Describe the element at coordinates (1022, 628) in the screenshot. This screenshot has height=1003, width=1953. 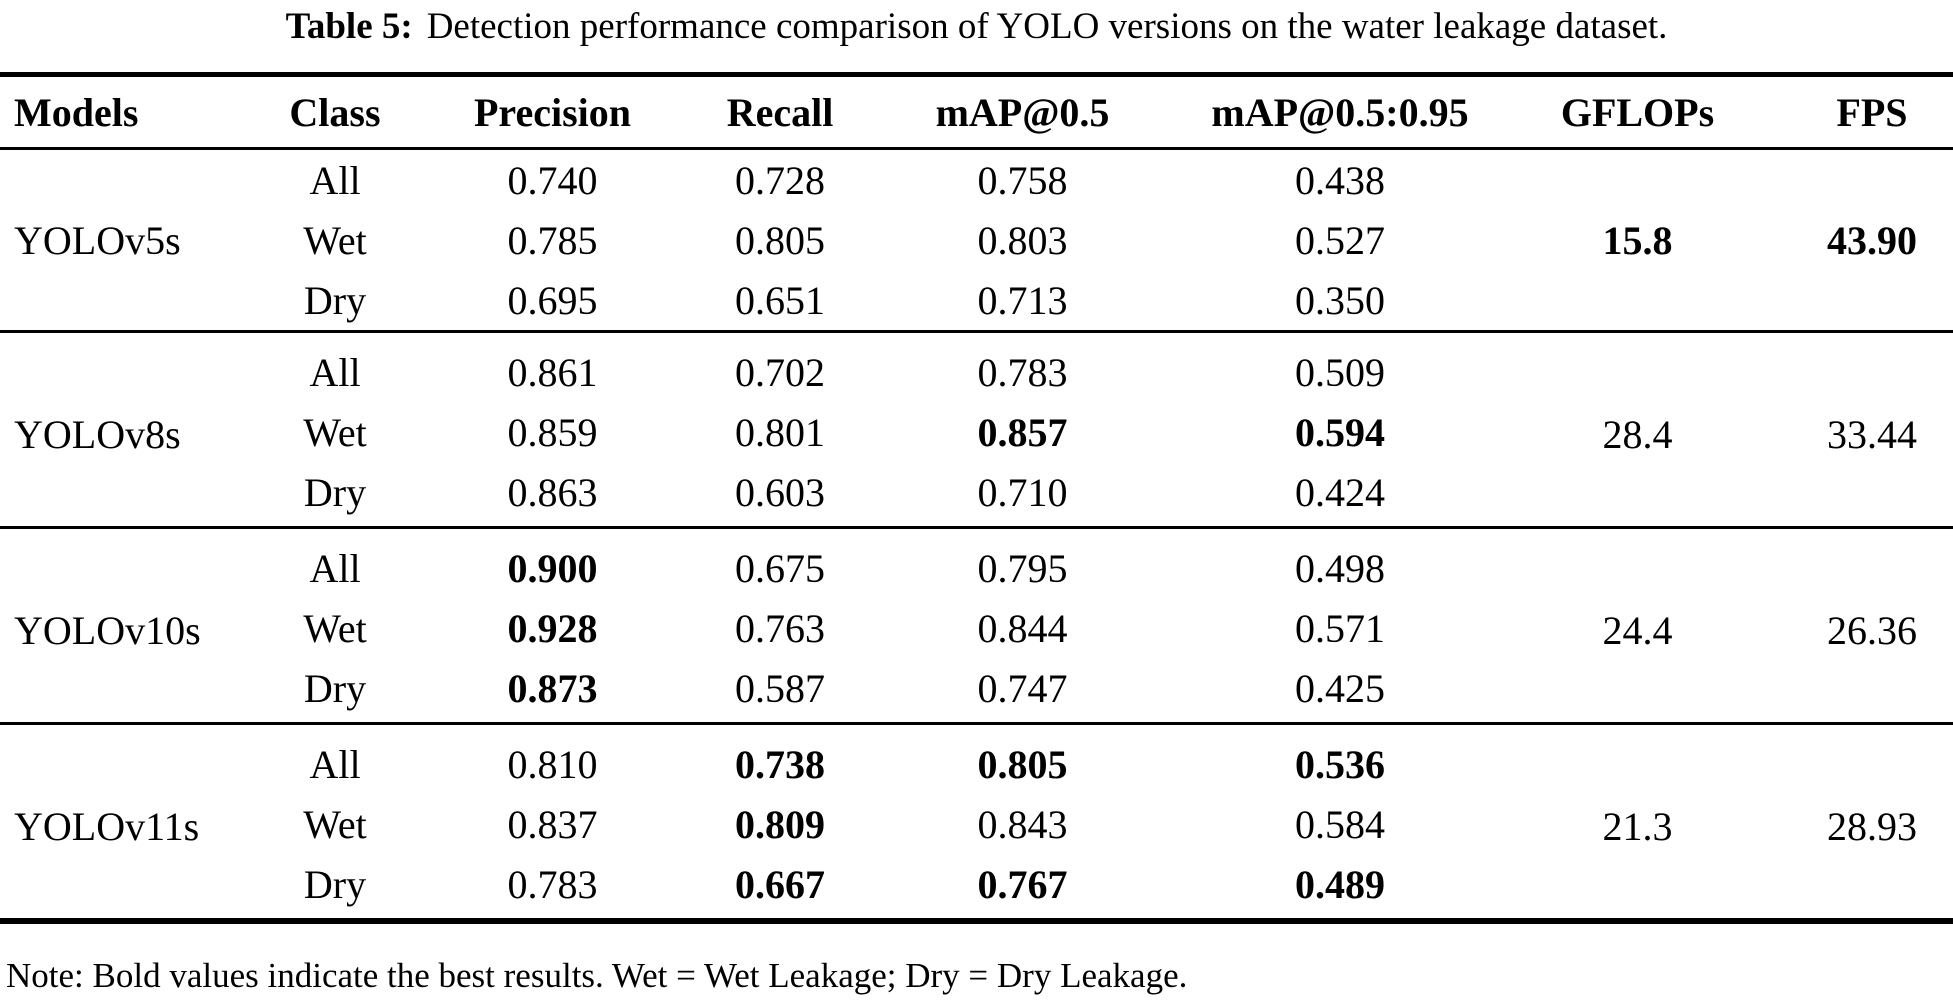
I see `cell-map50: 0.844` at that location.